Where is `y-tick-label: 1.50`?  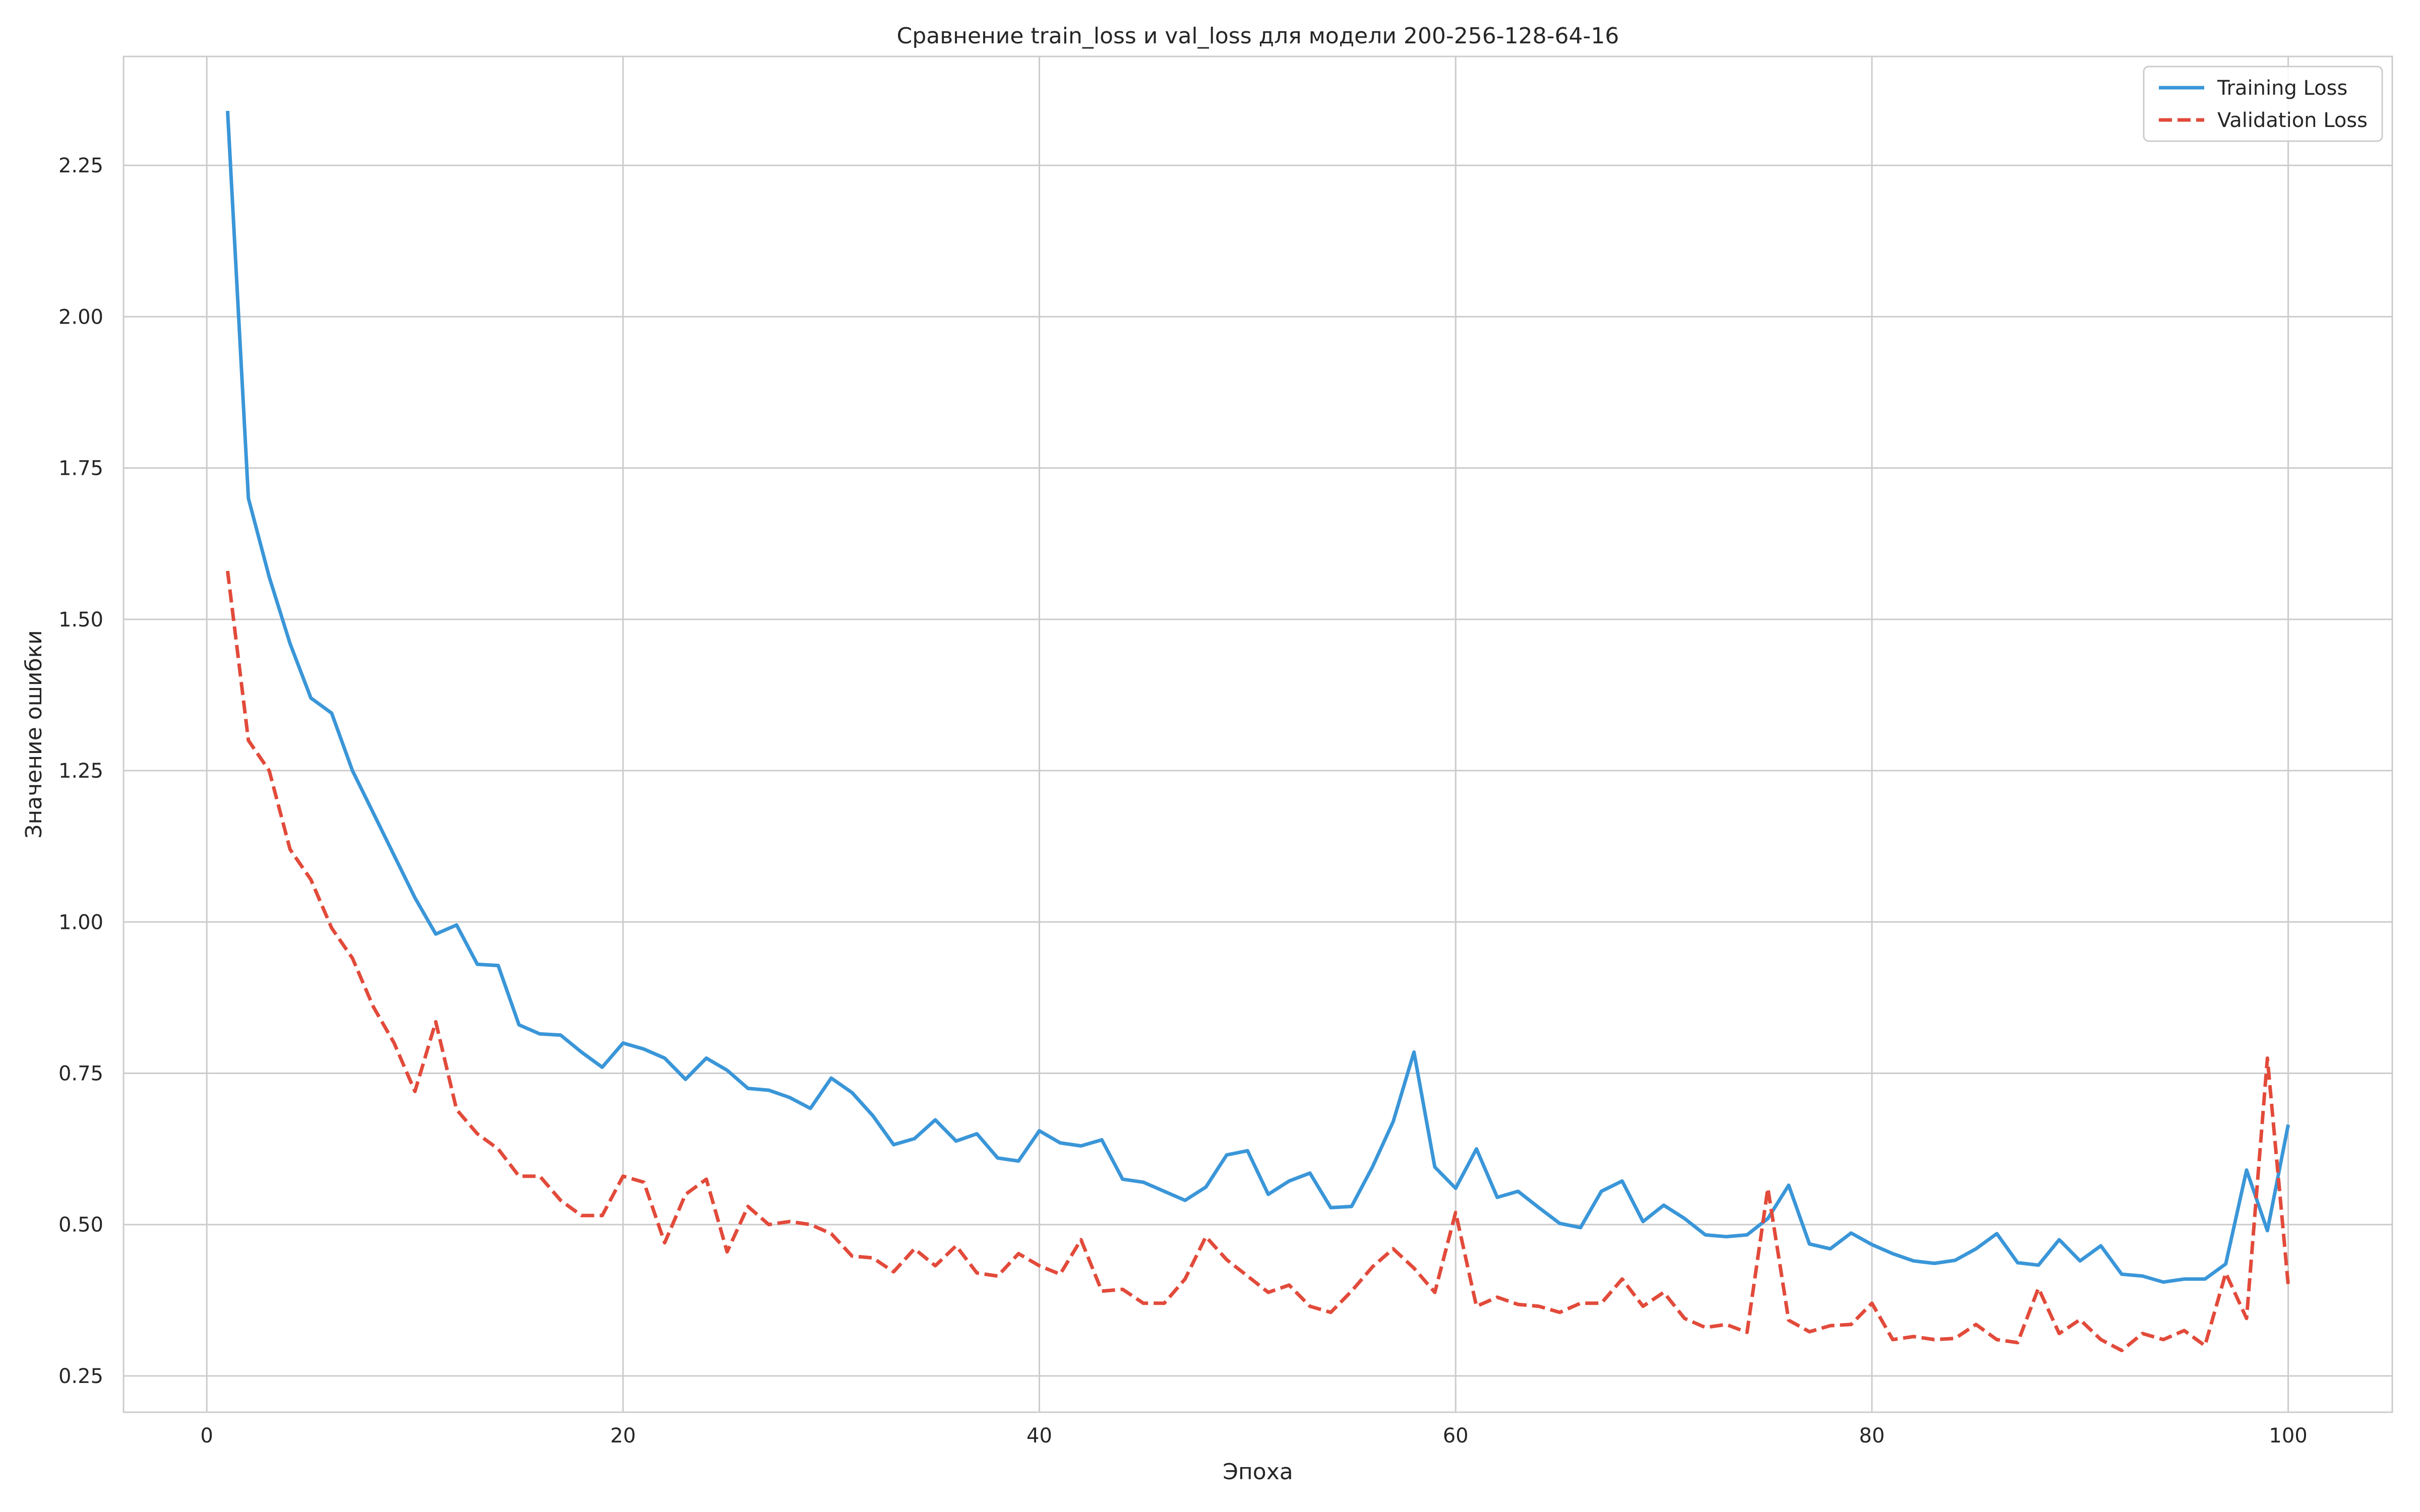
y-tick-label: 1.50 is located at coordinates (80, 620).